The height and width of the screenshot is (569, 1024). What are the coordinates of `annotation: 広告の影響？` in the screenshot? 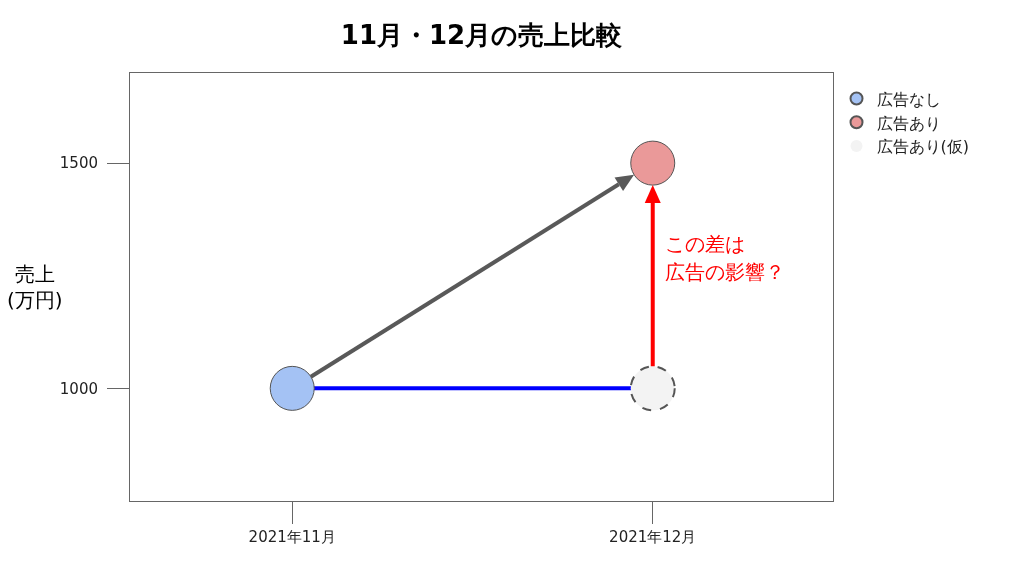 It's located at (725, 272).